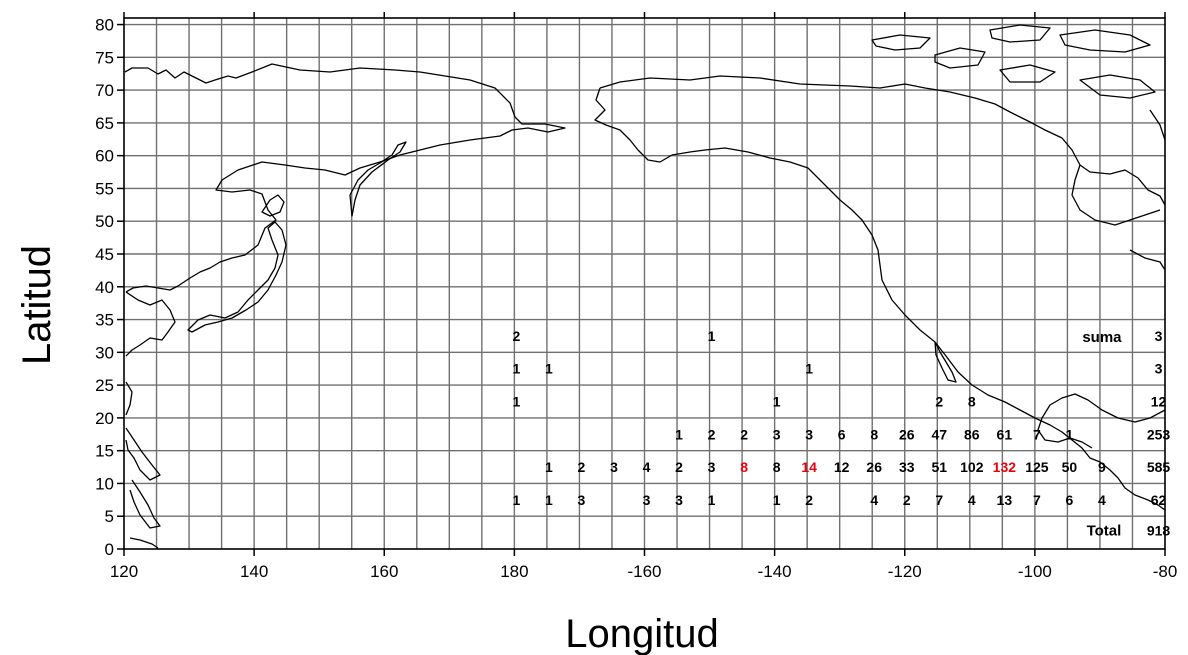 The width and height of the screenshot is (1188, 655). What do you see at coordinates (104, 320) in the screenshot?
I see `y-tick-label: 35` at bounding box center [104, 320].